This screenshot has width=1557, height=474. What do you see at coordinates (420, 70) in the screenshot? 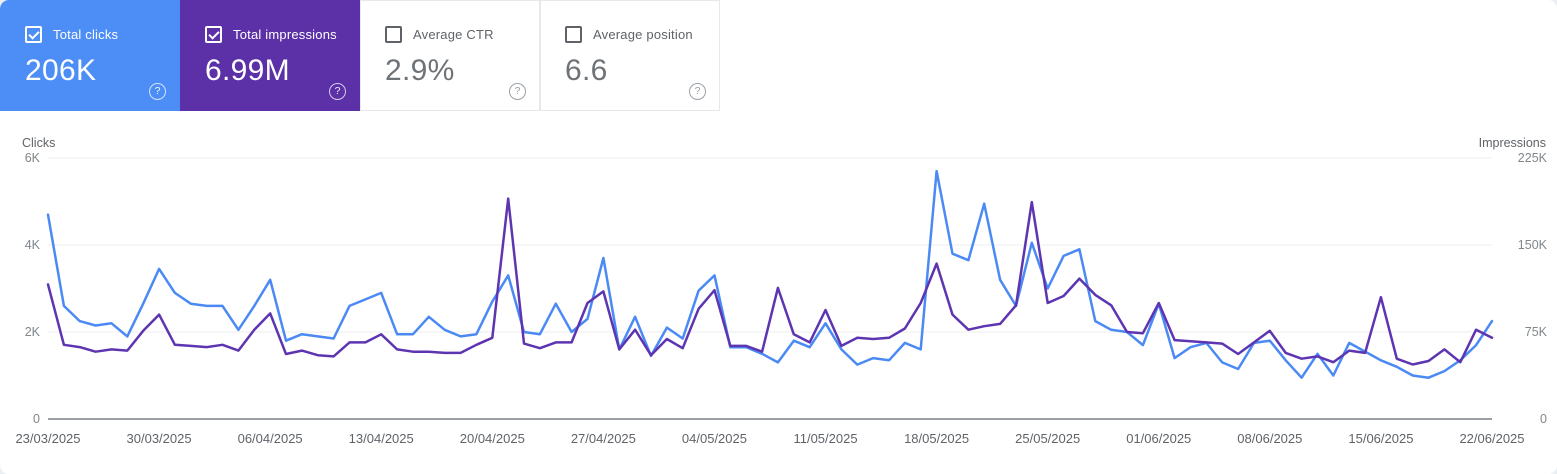
I see `card-value: 2.9%` at bounding box center [420, 70].